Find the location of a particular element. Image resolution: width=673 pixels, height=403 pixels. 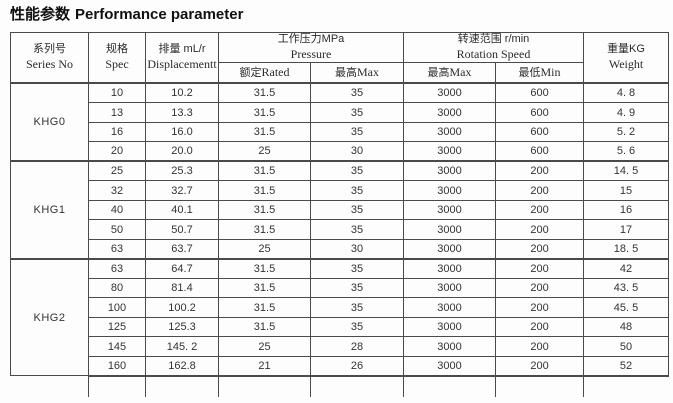

table-cell: 145. 2 is located at coordinates (182, 346).